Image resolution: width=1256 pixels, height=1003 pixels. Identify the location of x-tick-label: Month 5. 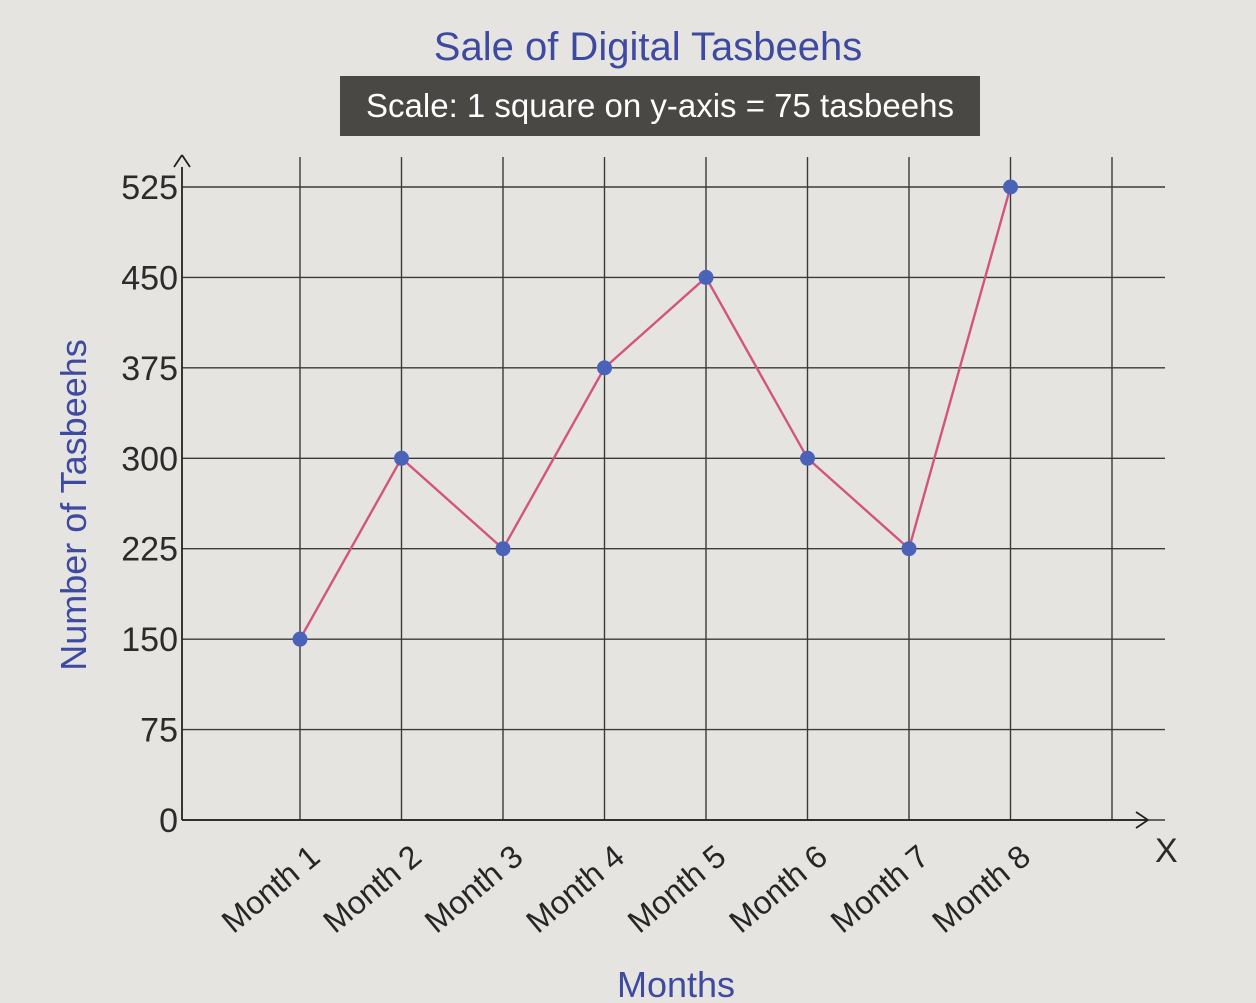
(677, 889).